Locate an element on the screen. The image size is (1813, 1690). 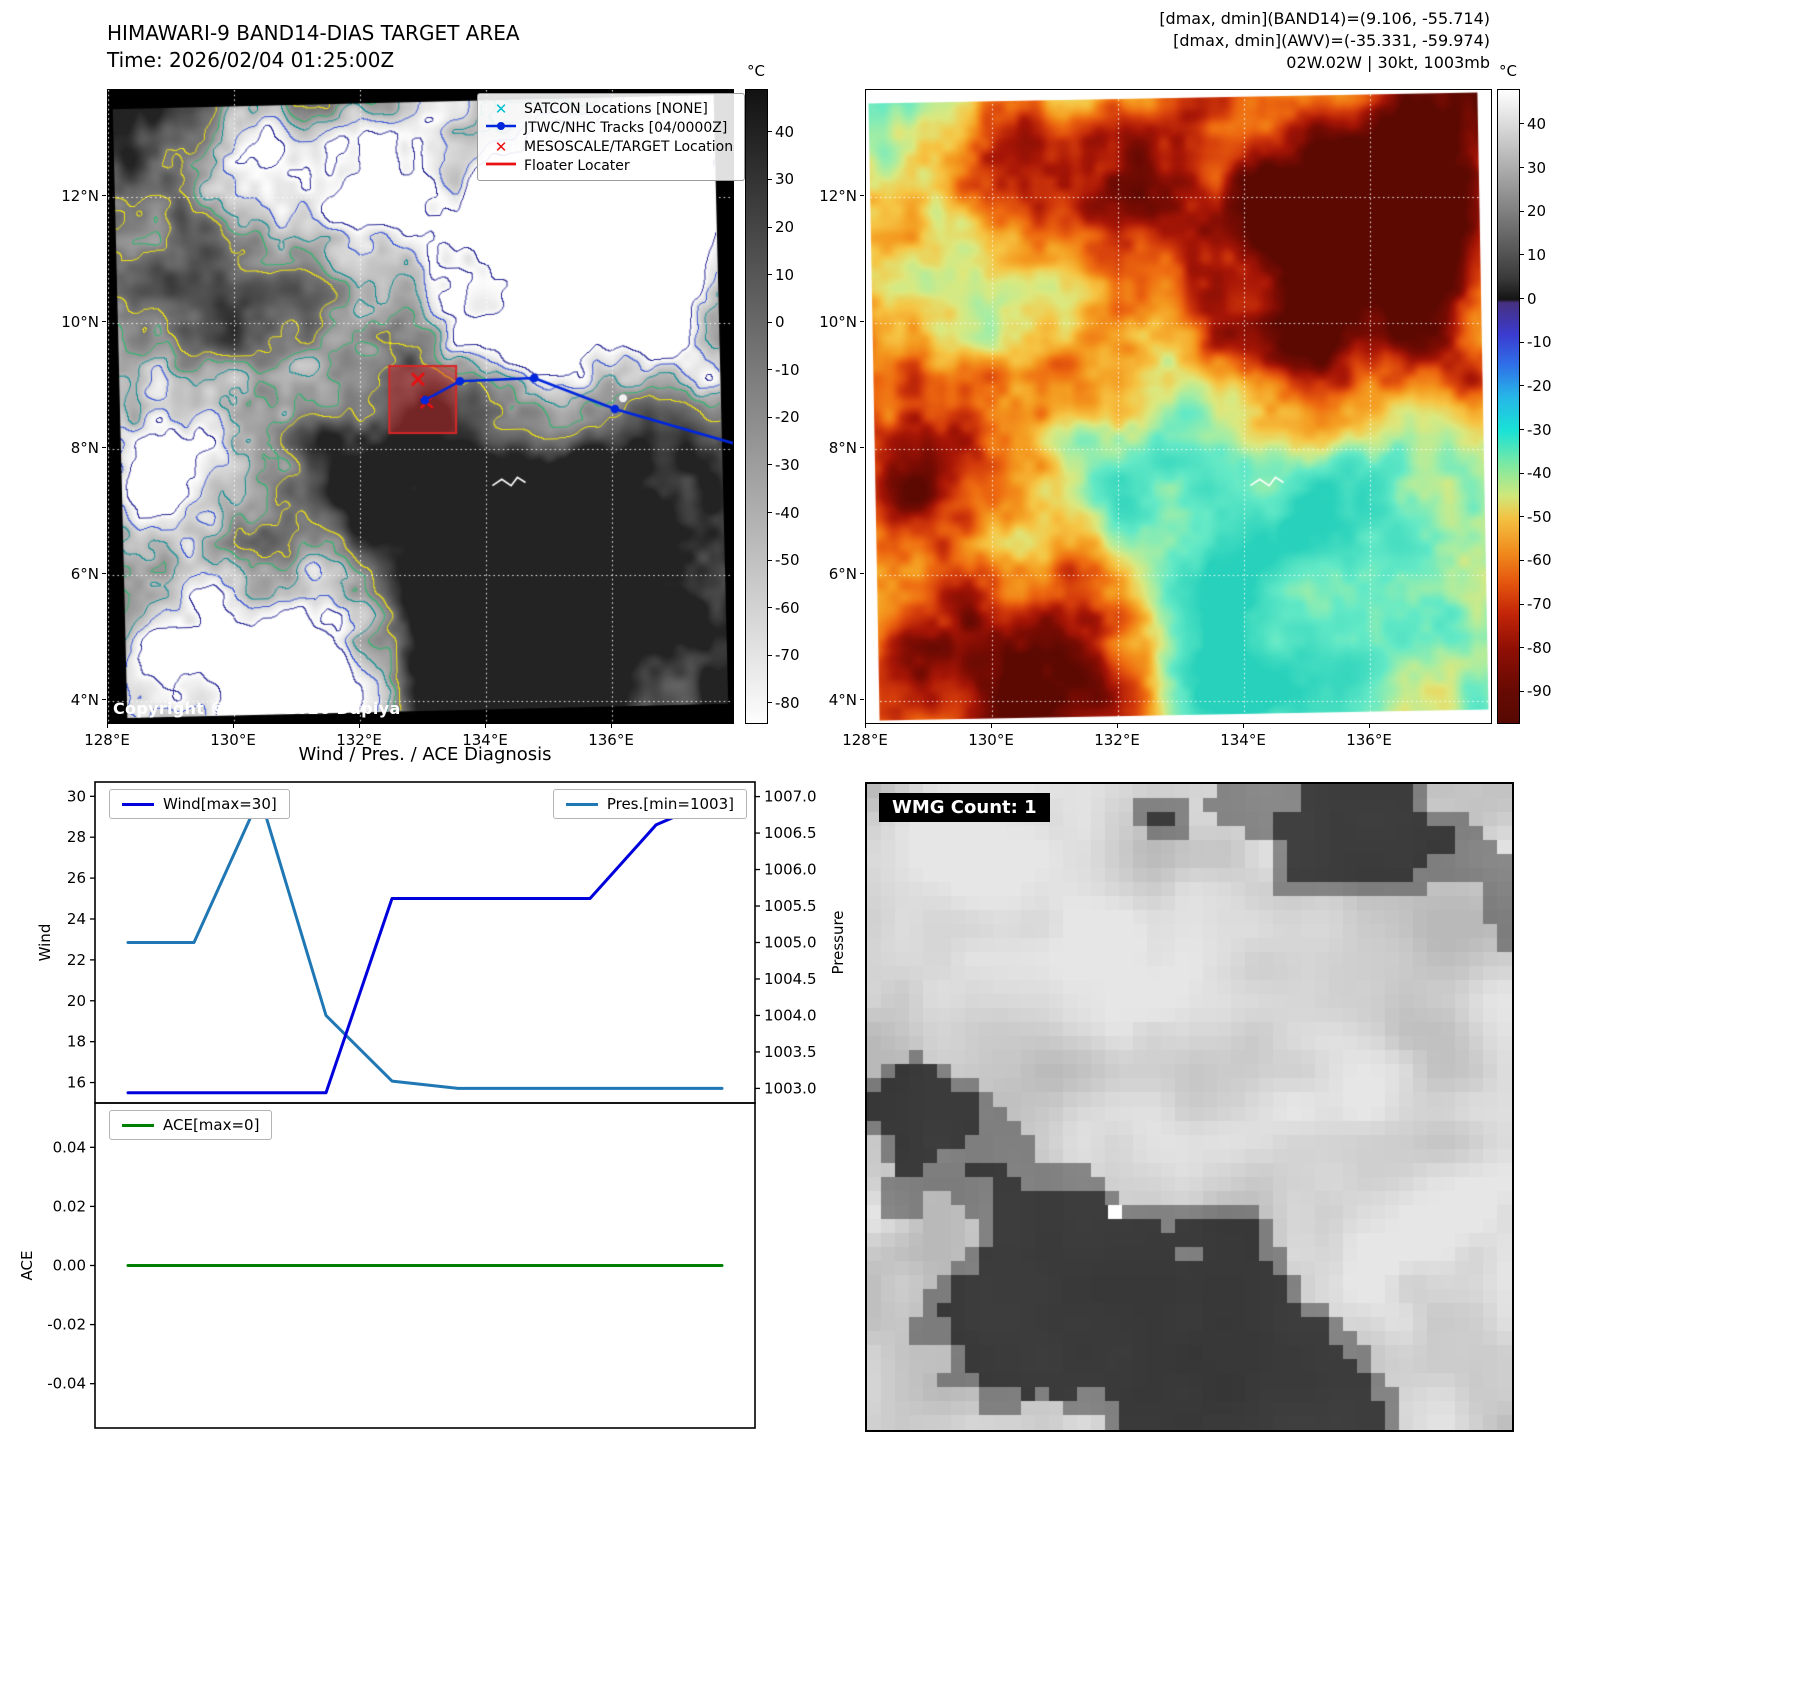
lon-tick-label: 130°E is located at coordinates (233, 740).